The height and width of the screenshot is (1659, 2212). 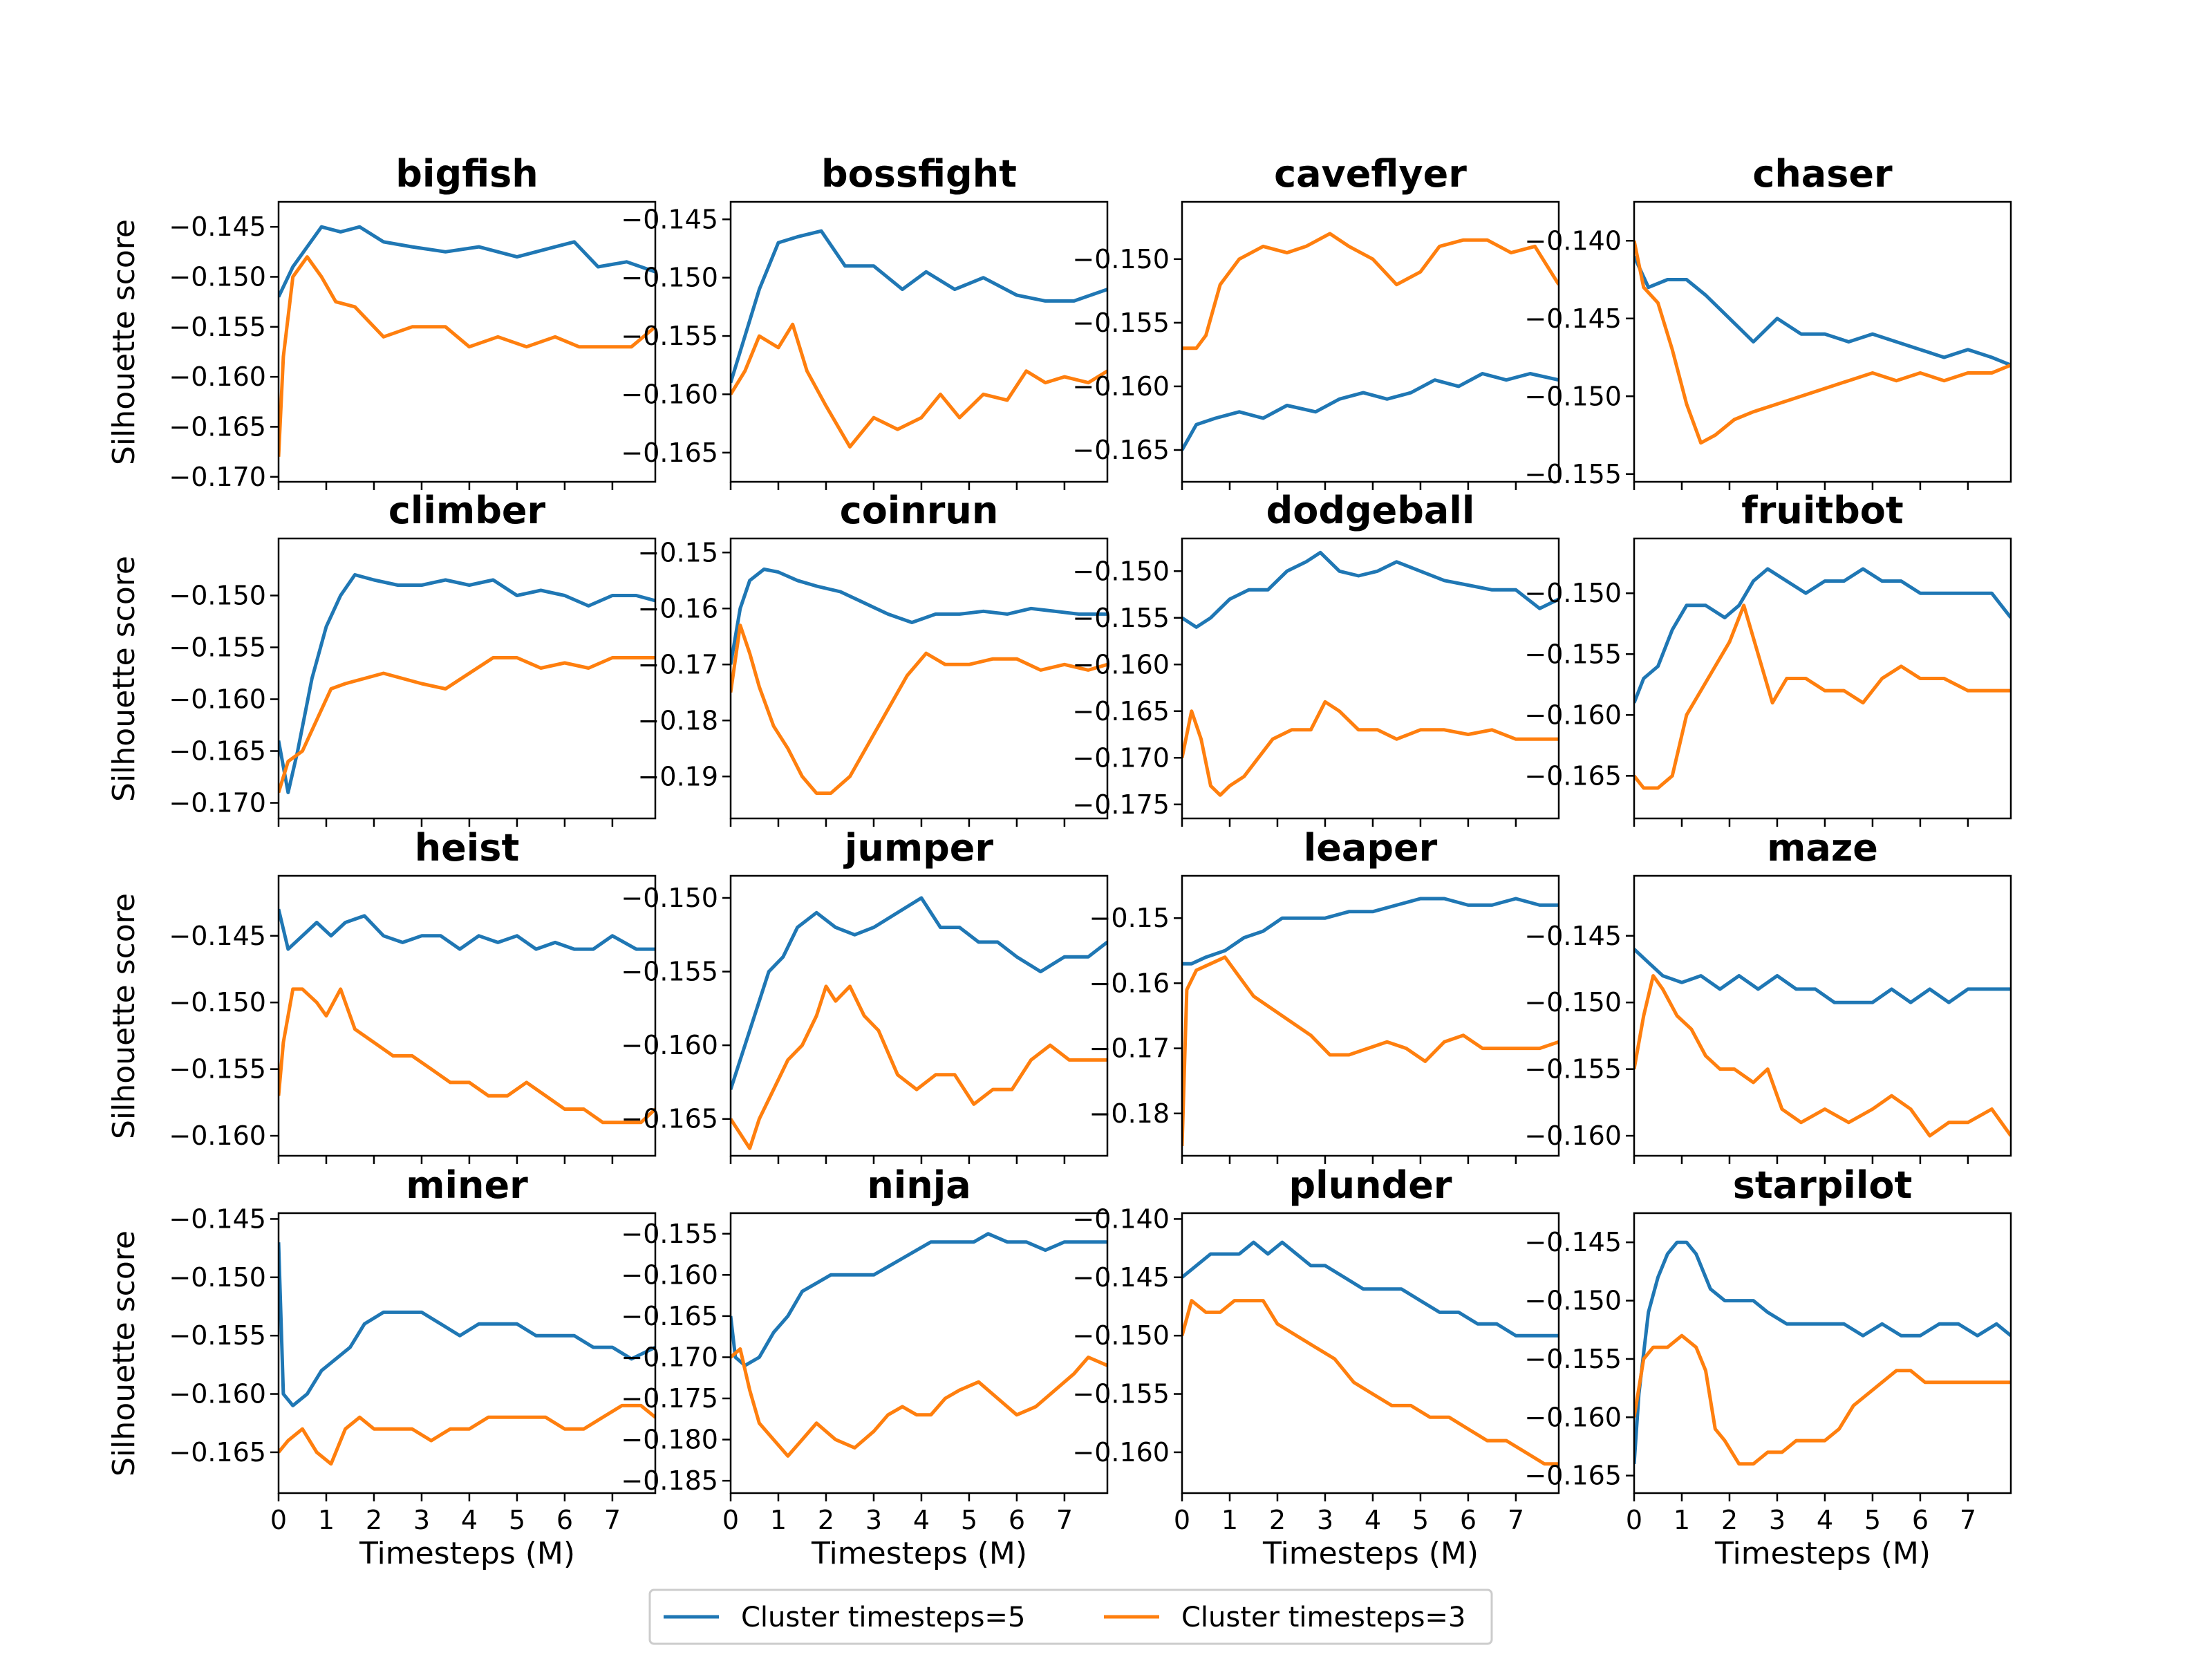 What do you see at coordinates (1017, 1520) in the screenshot?
I see `x-tick-label-ninja: 6` at bounding box center [1017, 1520].